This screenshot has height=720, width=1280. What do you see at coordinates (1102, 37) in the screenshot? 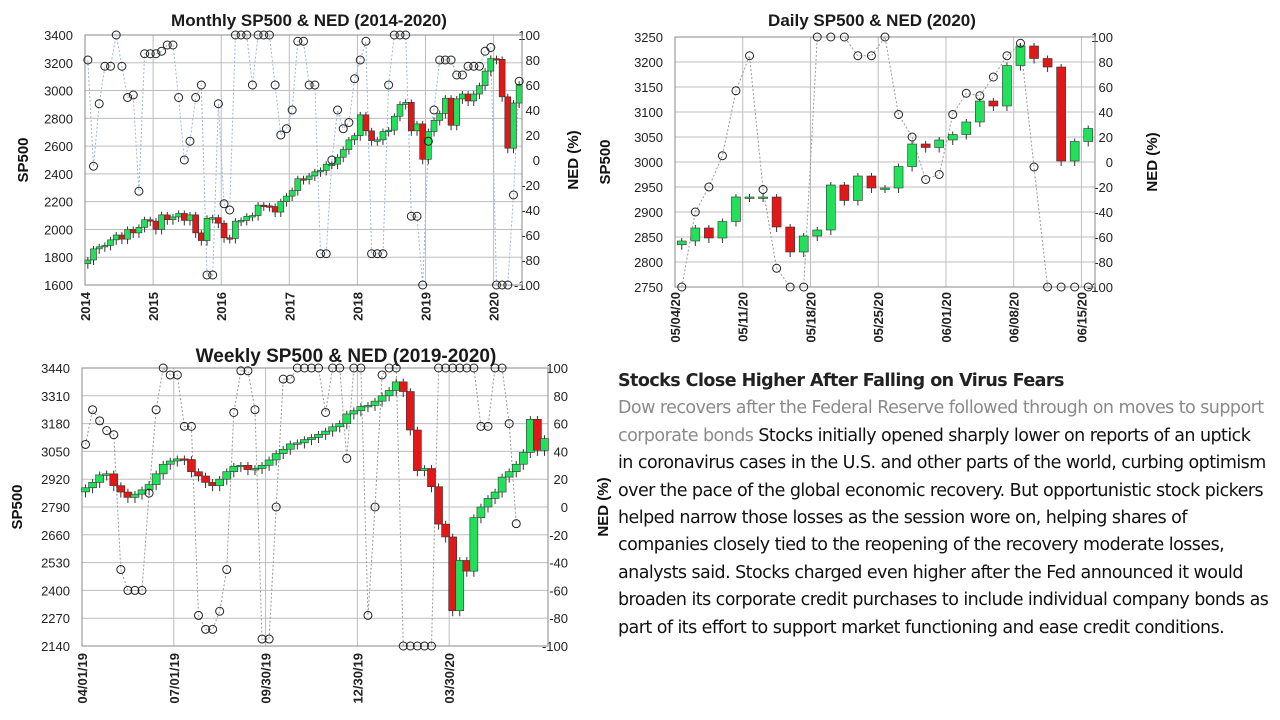
I see `y2-tick-label: 100` at bounding box center [1102, 37].